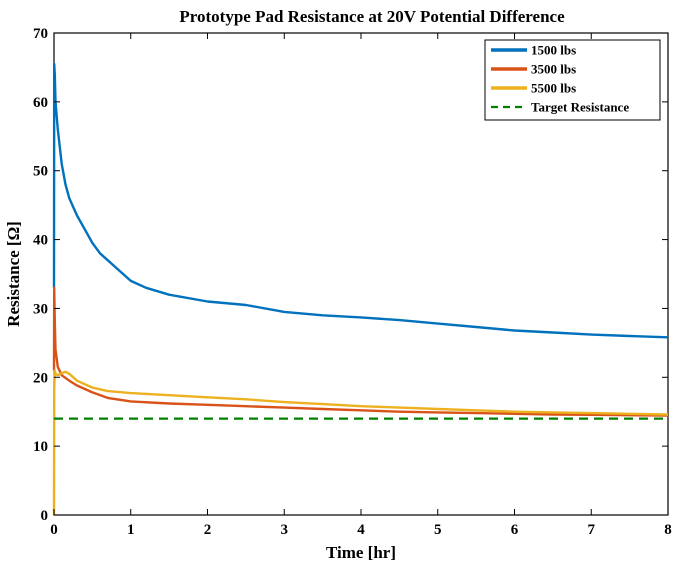 This screenshot has height=567, width=673. What do you see at coordinates (40, 447) in the screenshot?
I see `y-tick-label: 10` at bounding box center [40, 447].